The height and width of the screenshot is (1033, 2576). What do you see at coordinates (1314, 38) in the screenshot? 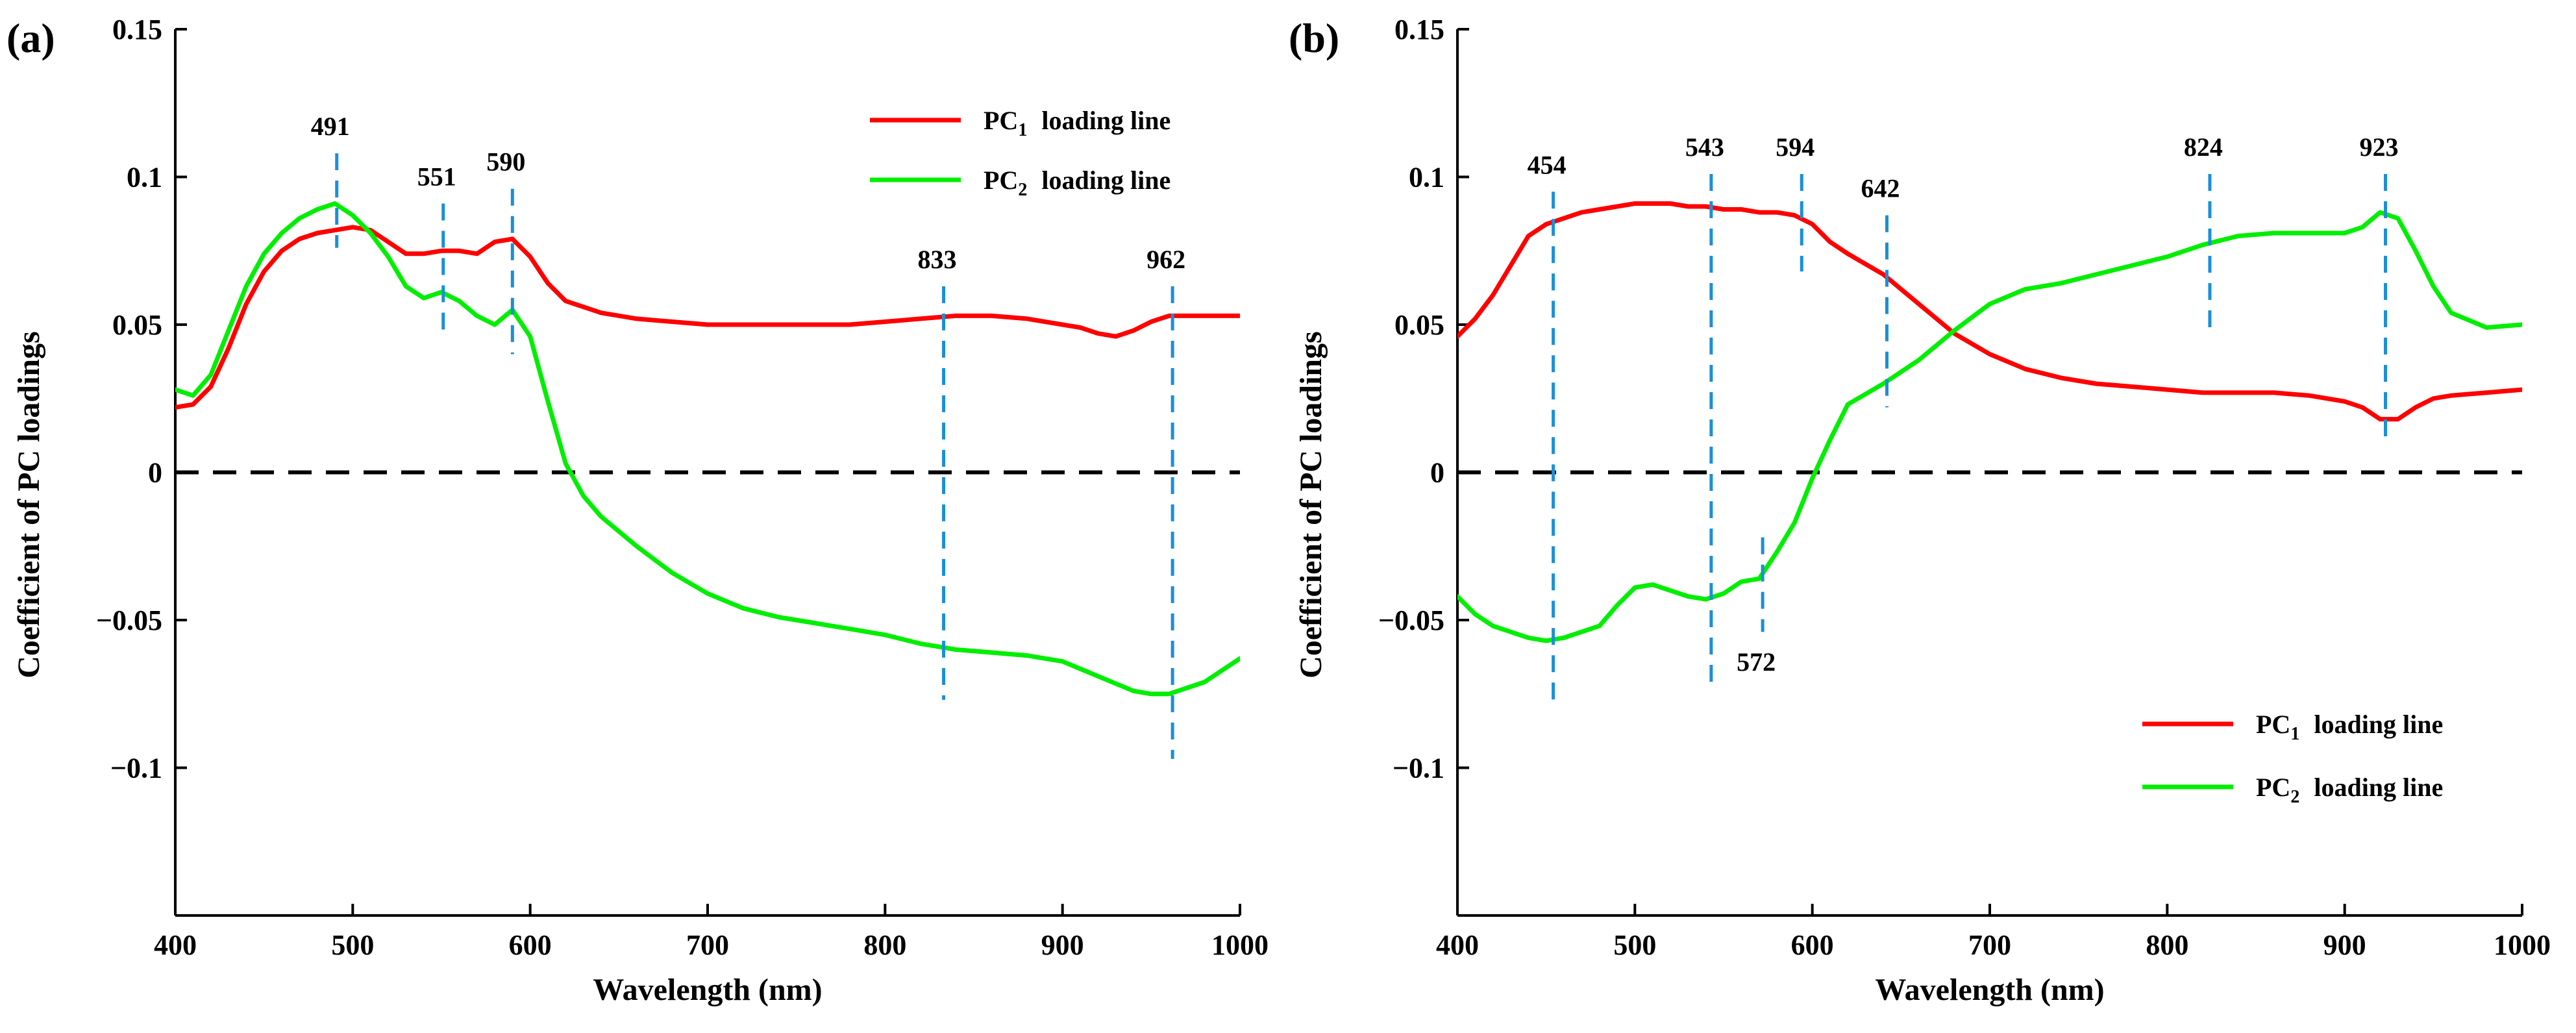
I see `panel-label: (b)` at bounding box center [1314, 38].